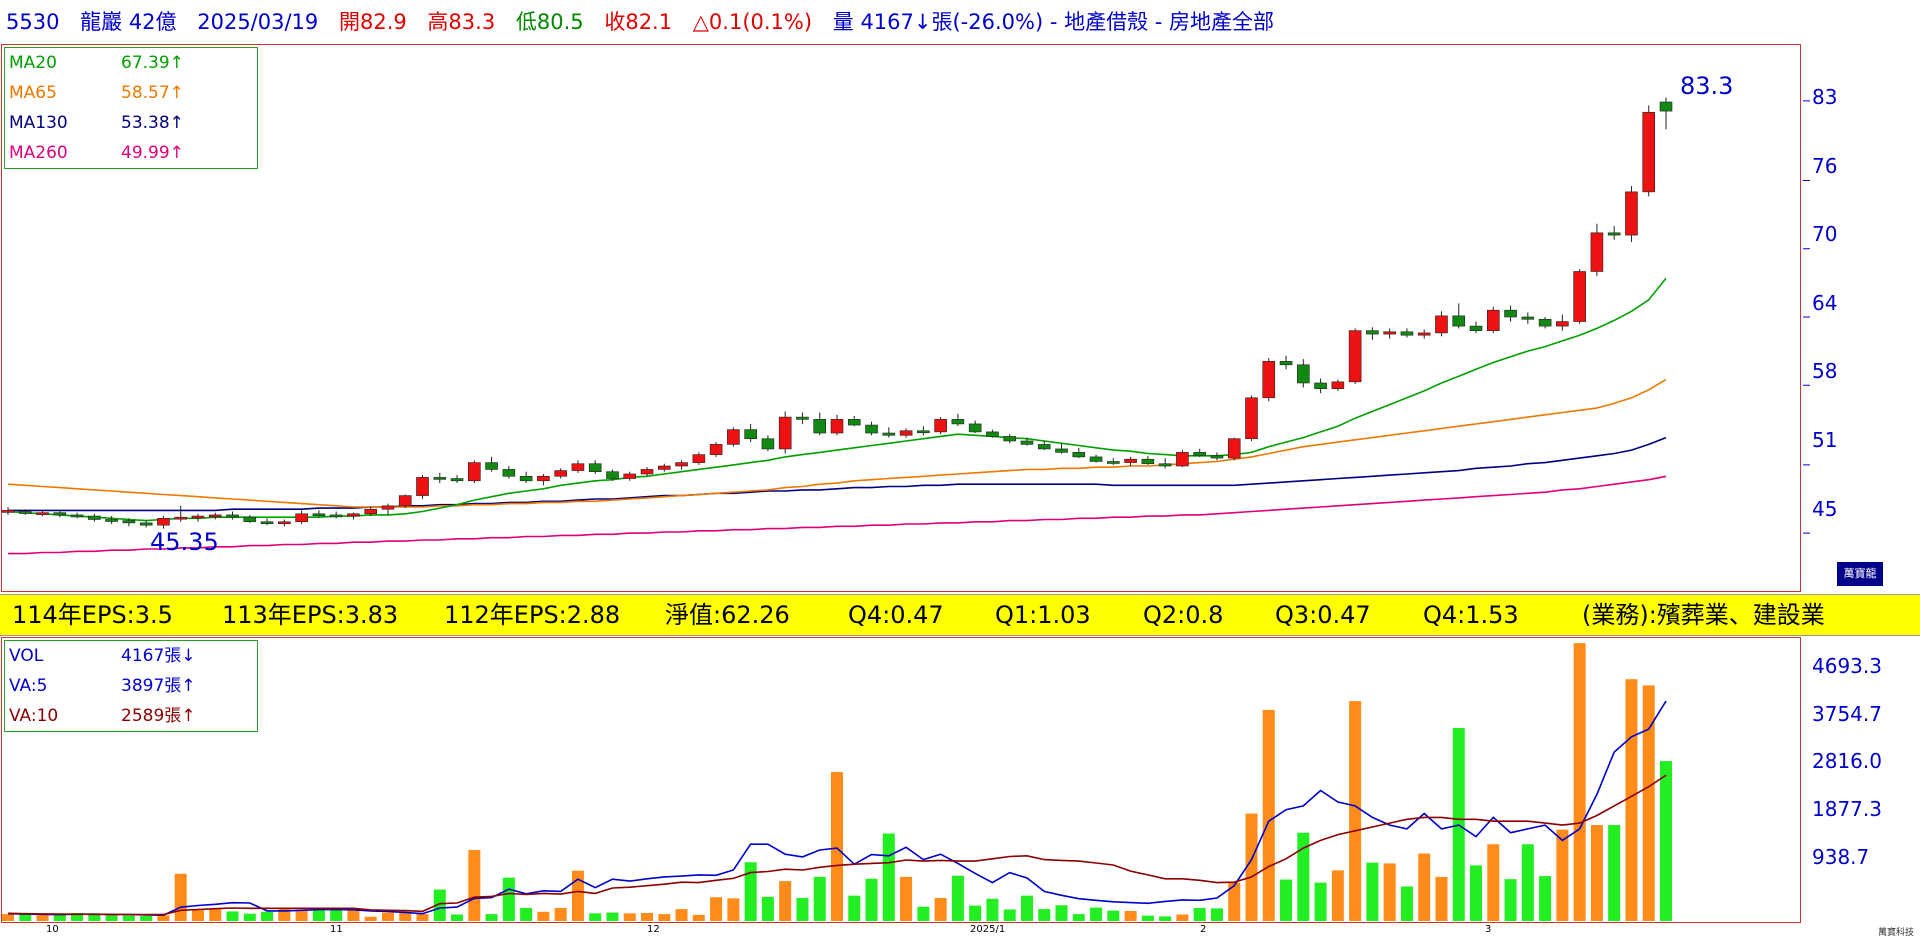 This screenshot has height=938, width=1920. What do you see at coordinates (52, 929) in the screenshot?
I see `month-label: 10` at bounding box center [52, 929].